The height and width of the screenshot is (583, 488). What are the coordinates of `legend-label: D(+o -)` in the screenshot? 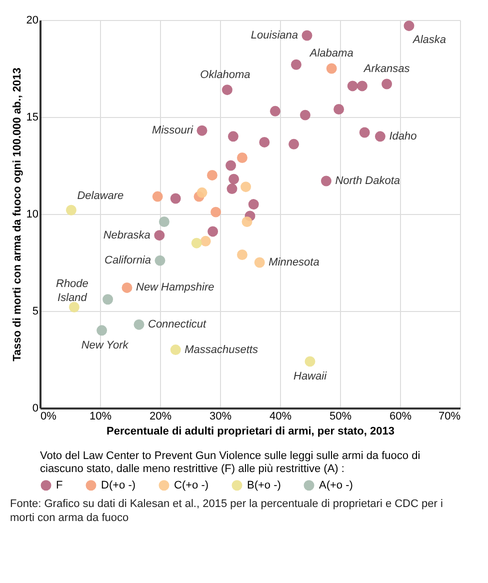 It's located at (118, 485).